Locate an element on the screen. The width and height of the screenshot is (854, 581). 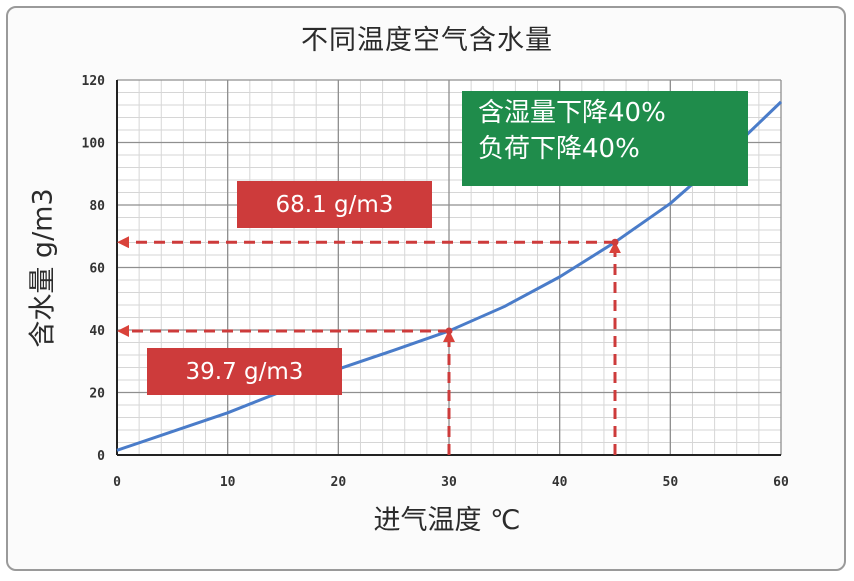
callout-line-1: 含湿量下降40% is located at coordinates (572, 113).